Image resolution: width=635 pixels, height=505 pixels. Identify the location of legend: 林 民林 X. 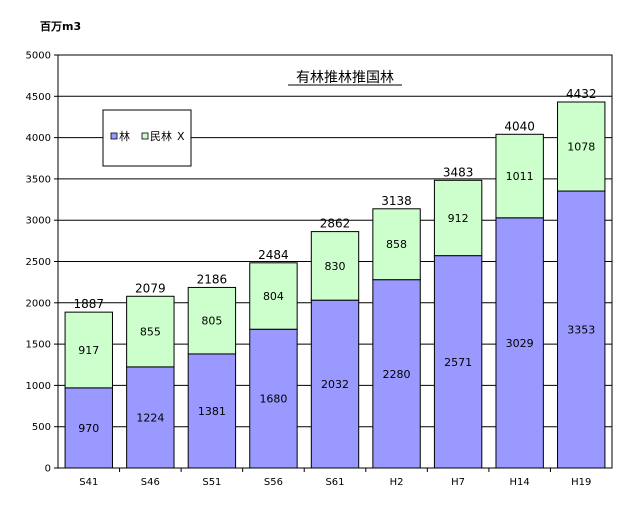
(147, 138).